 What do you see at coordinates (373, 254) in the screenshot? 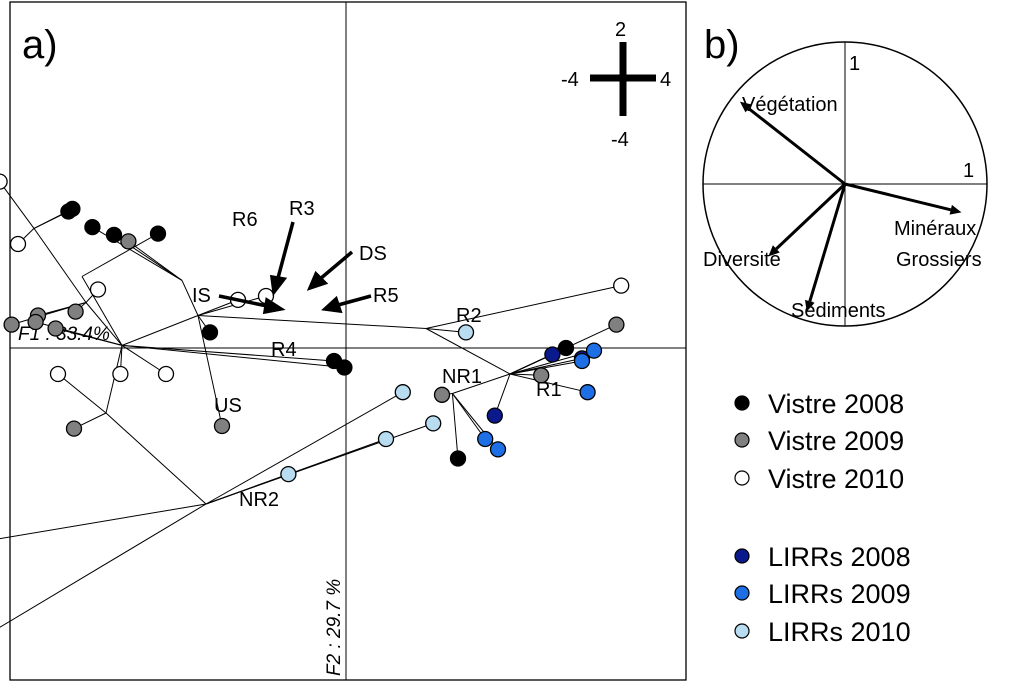
I see `centroid-label-ds: DS` at bounding box center [373, 254].